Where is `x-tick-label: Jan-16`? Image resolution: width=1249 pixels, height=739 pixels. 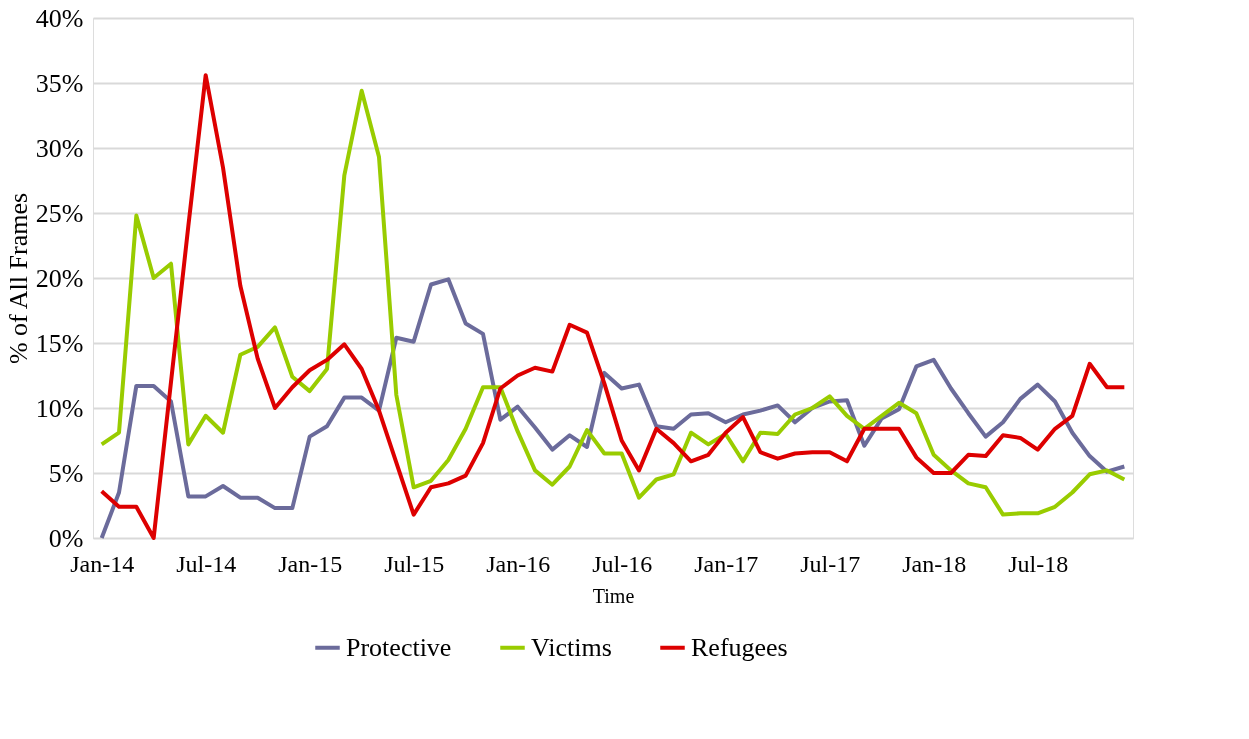
x-tick-label: Jan-16 is located at coordinates (518, 563).